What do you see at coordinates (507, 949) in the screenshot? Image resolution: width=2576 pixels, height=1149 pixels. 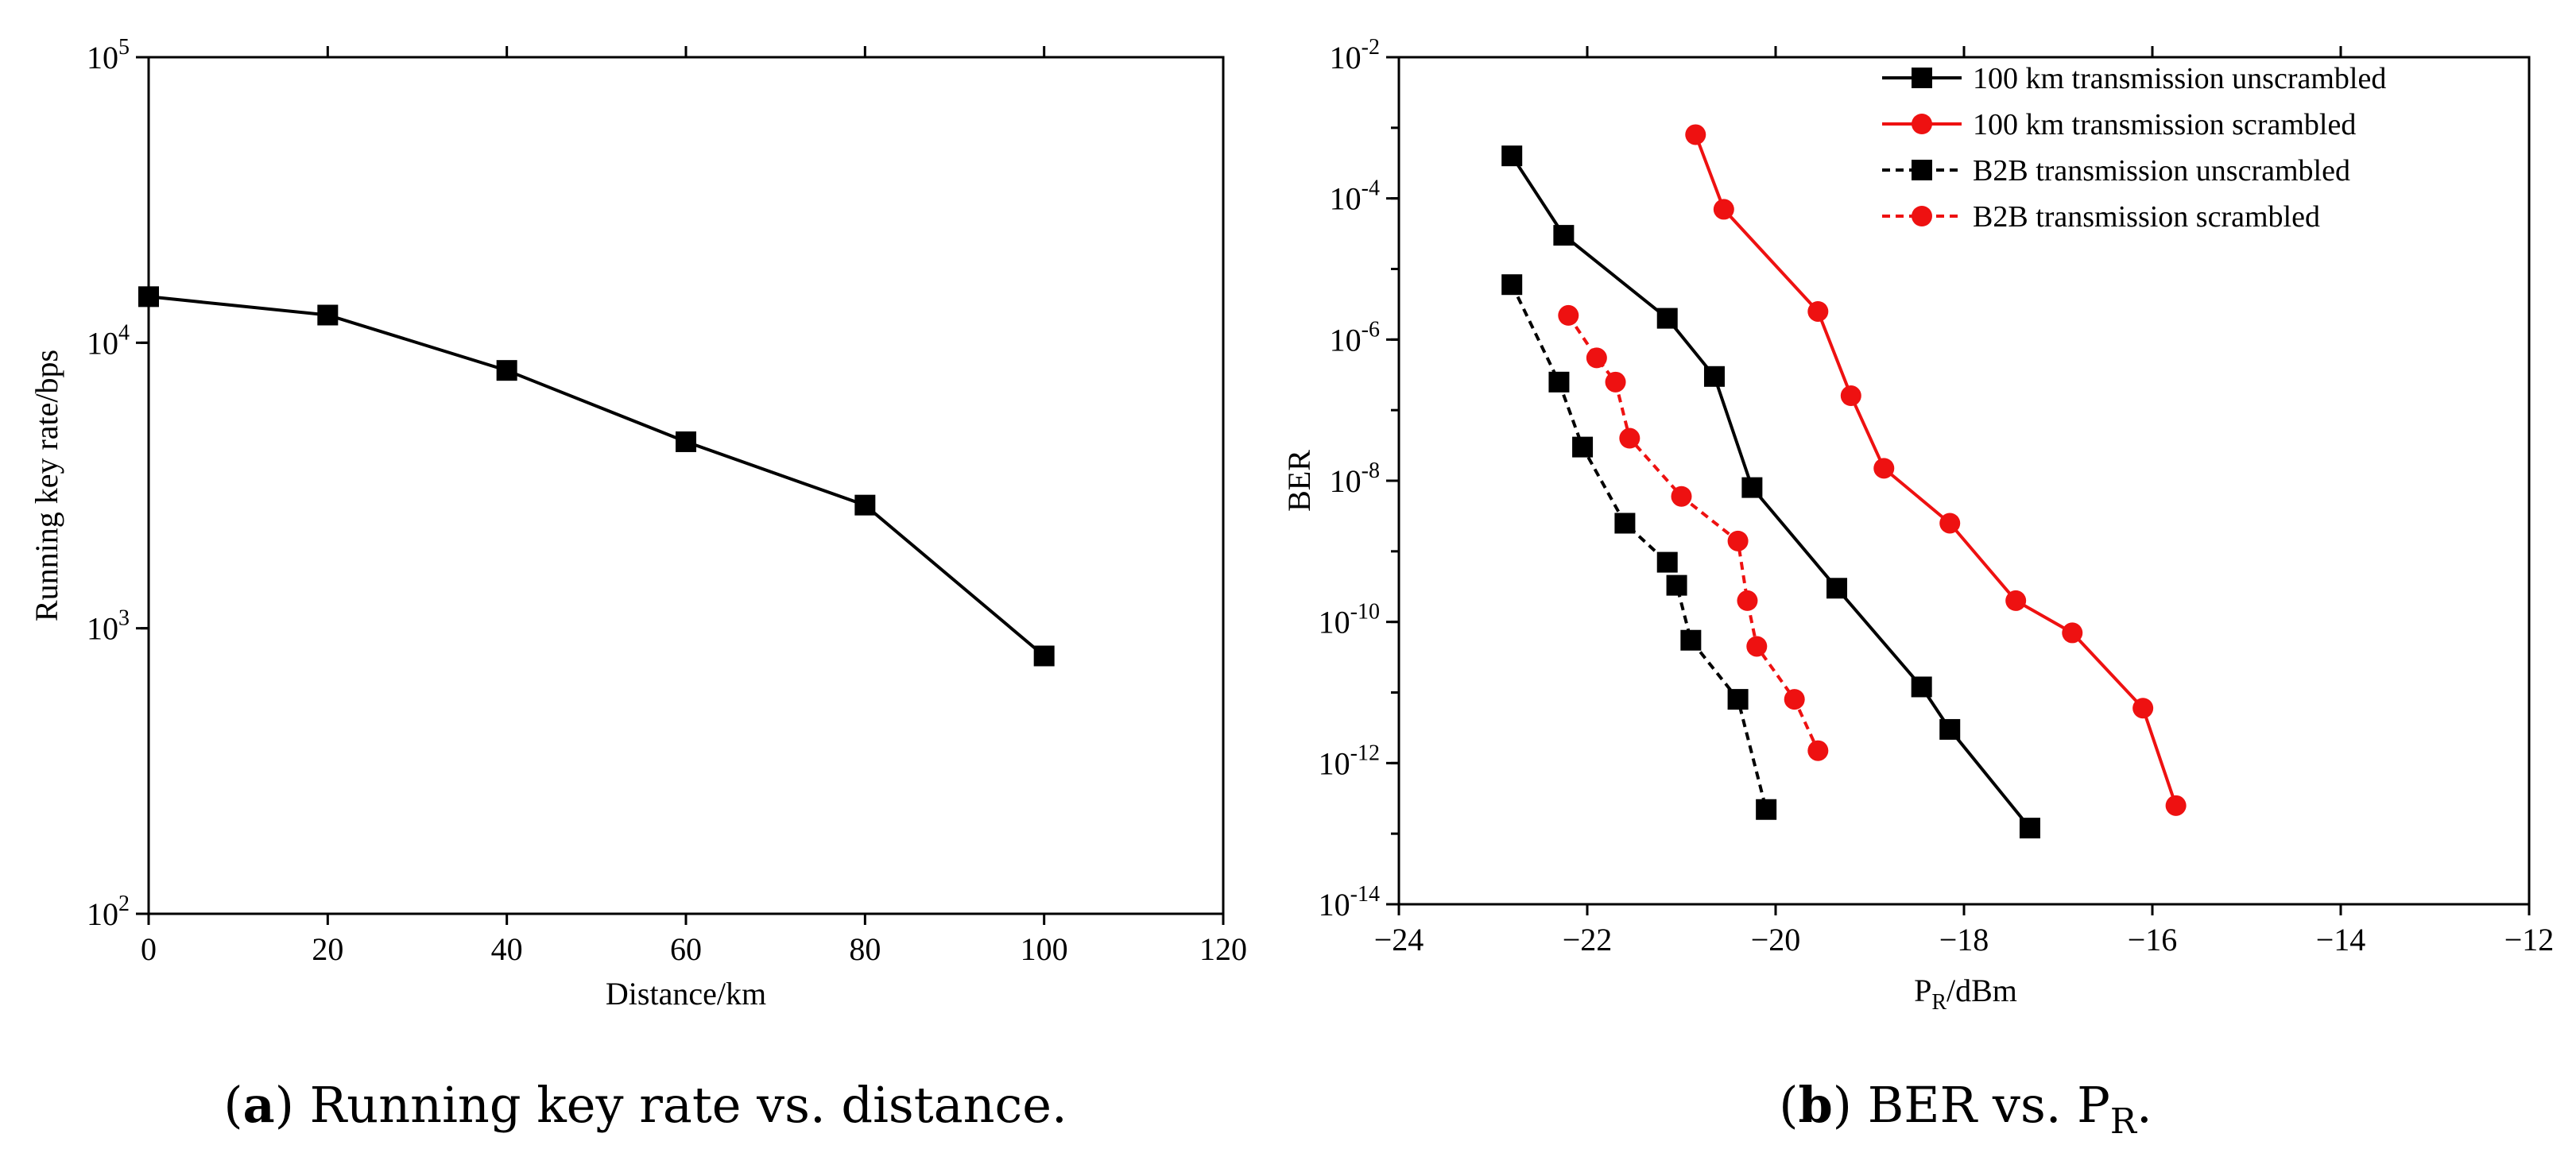 I see `x-tick-label: 40` at bounding box center [507, 949].